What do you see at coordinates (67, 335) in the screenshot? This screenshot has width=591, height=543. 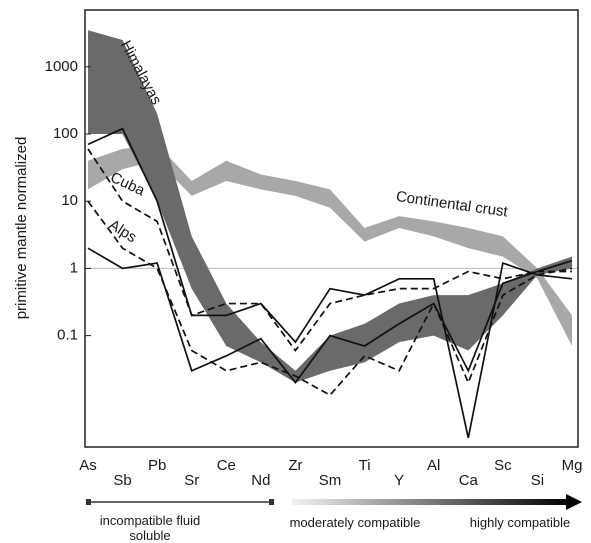 I see `y-tick-label: 0.1` at bounding box center [67, 335].